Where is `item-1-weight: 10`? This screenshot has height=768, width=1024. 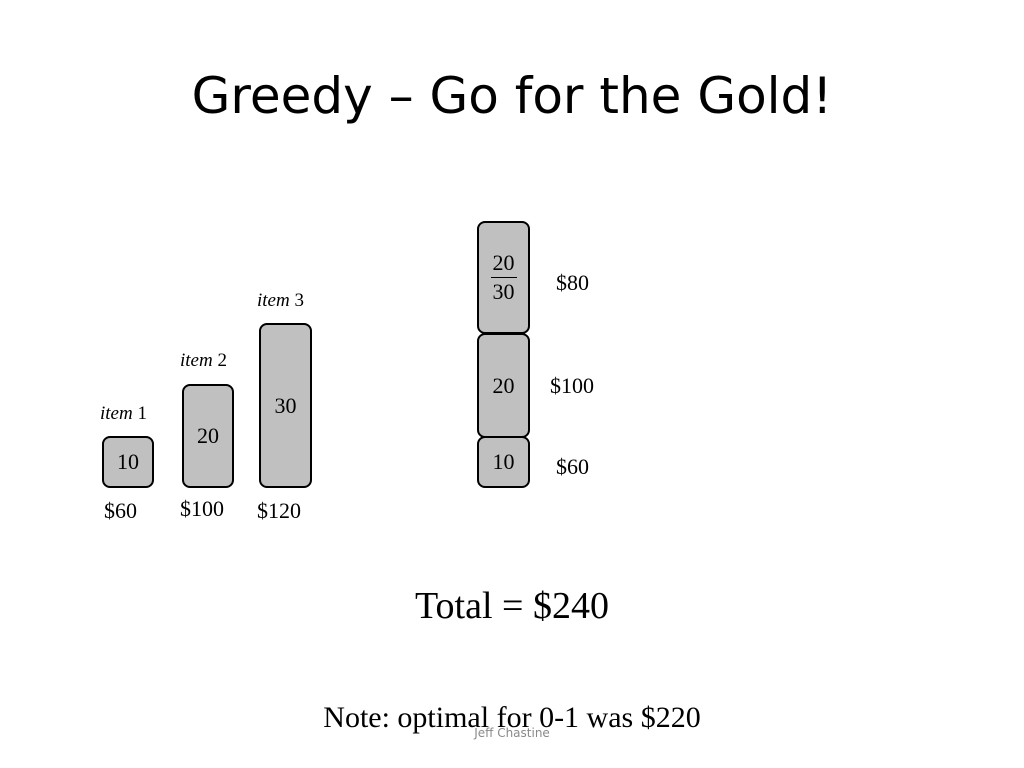 item-1-weight: 10 is located at coordinates (128, 461).